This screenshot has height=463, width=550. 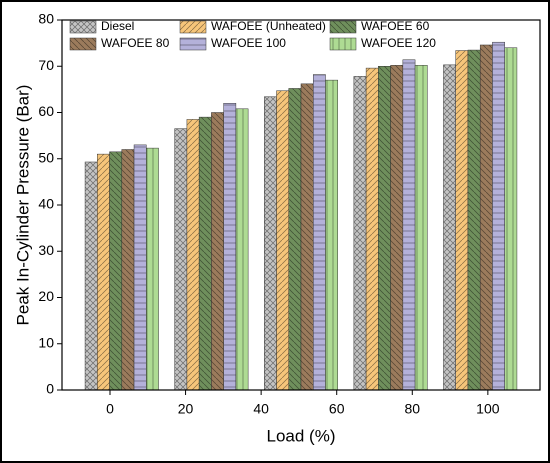 I want to click on y-tick-label: 20, so click(x=46, y=296).